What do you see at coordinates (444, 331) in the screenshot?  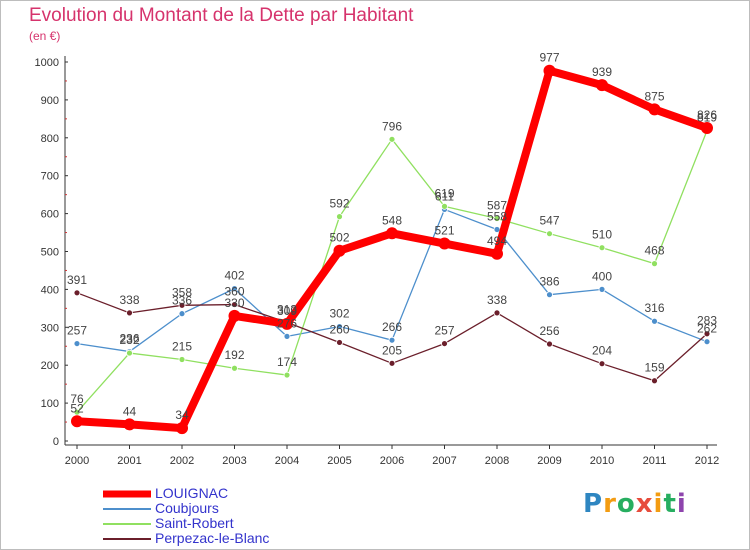 I see `data-label: 257` at bounding box center [444, 331].